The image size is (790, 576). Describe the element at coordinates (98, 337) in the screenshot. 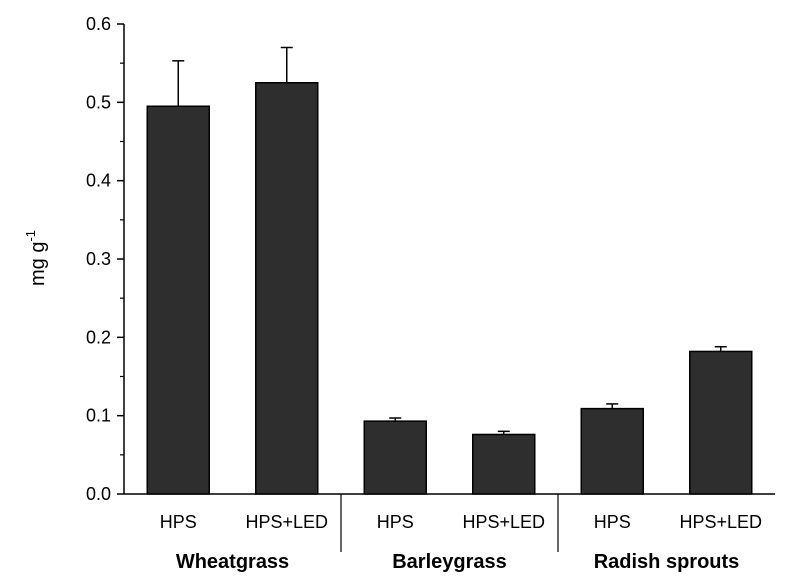

I see `y-tick-label: 0.2` at that location.